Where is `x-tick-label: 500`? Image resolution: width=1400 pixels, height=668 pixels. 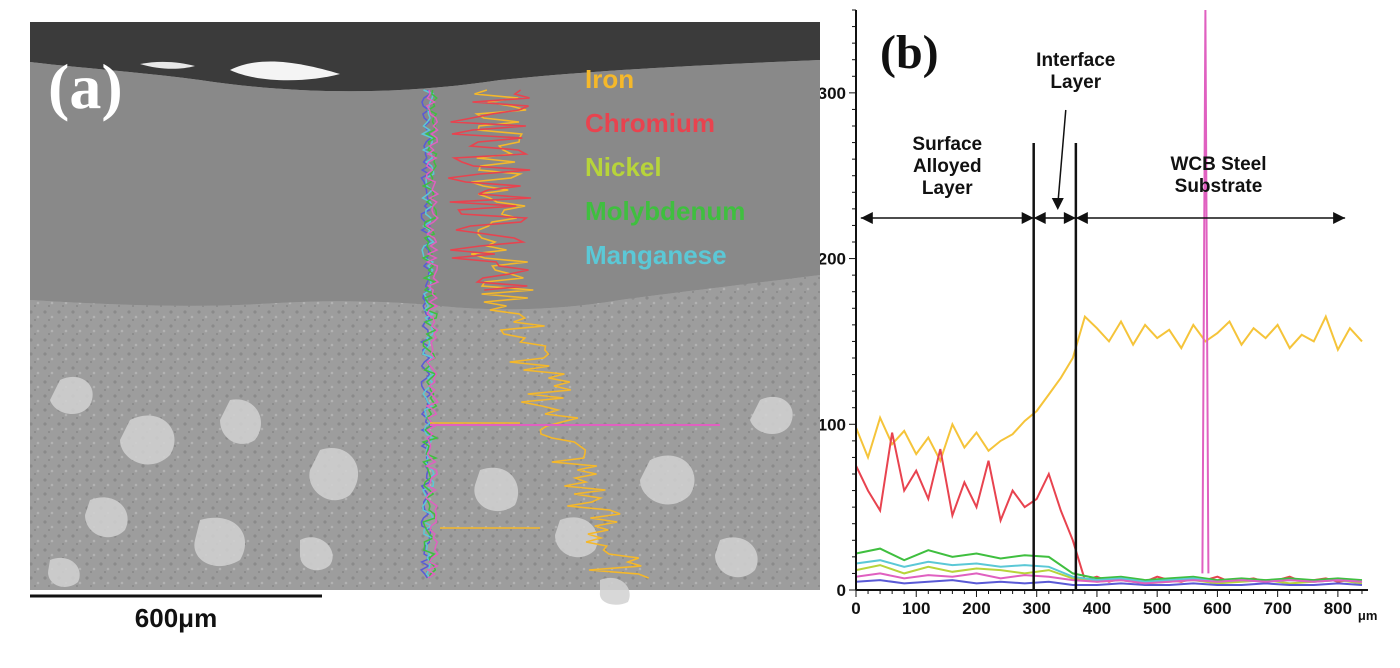
x-tick-label: 500 is located at coordinates (1157, 608).